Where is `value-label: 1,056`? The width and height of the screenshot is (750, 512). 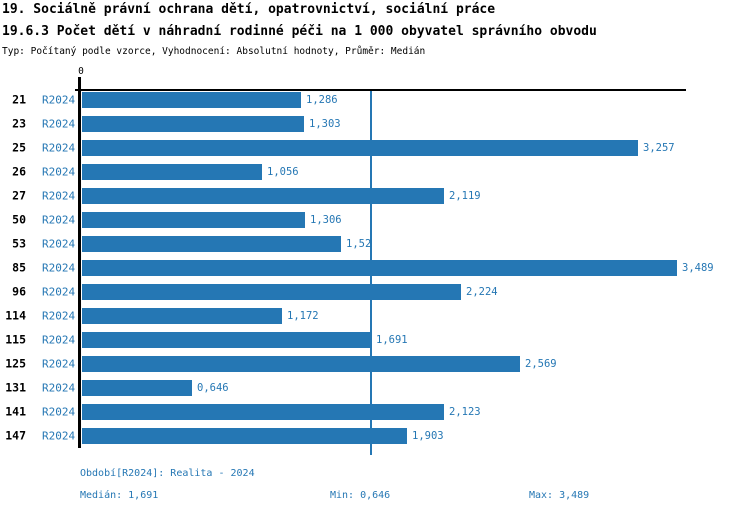 value-label: 1,056 is located at coordinates (283, 171).